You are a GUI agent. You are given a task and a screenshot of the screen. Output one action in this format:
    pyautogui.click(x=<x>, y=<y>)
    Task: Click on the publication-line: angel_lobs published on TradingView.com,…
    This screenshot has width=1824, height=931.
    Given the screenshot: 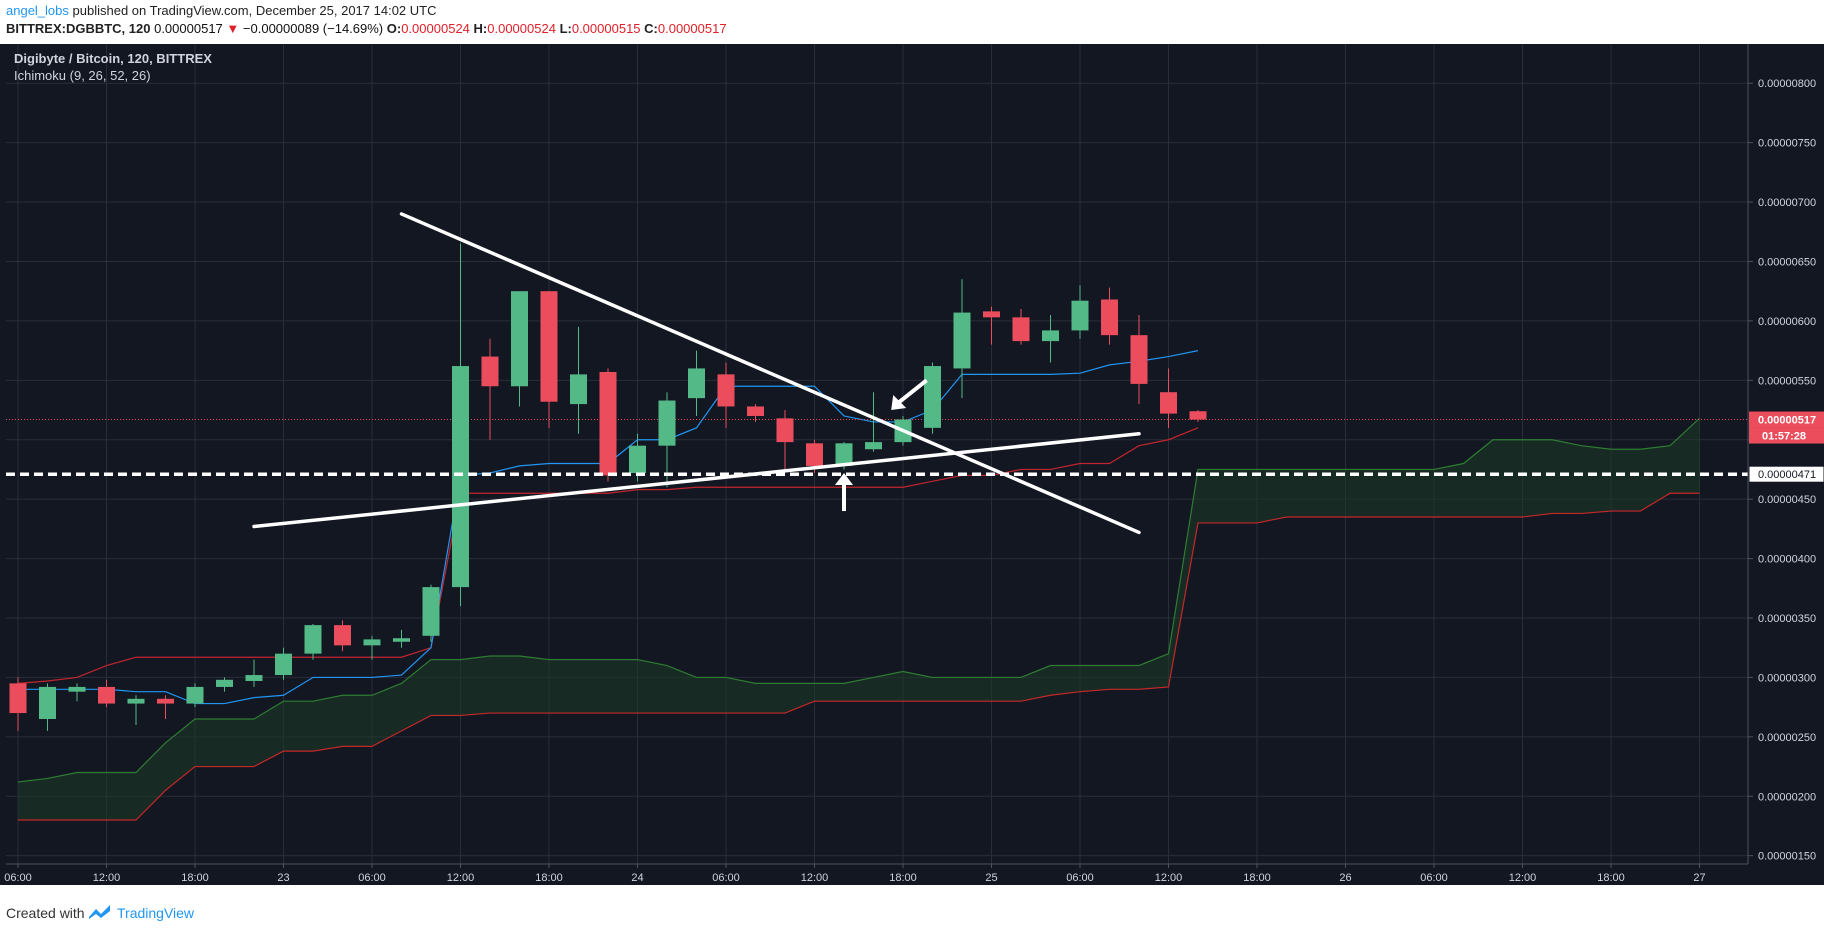 What is the action you would take?
    pyautogui.click(x=221, y=10)
    